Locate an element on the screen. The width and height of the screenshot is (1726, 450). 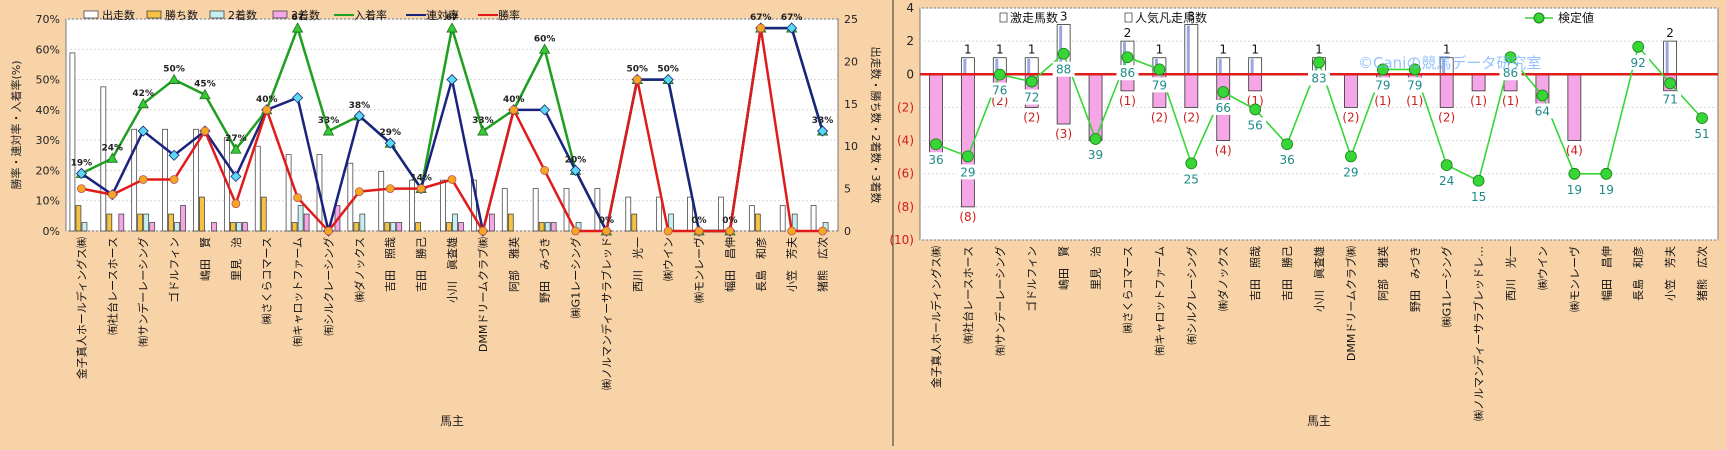
chart1-category-label: ㈲キャロットファーム is located at coordinates (298, 292).